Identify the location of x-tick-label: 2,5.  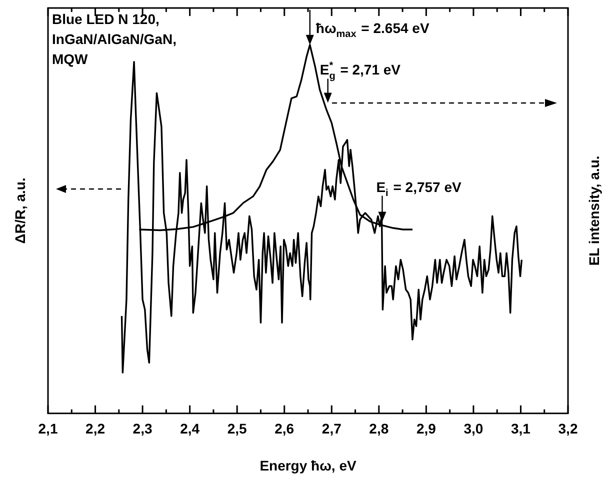
(237, 428).